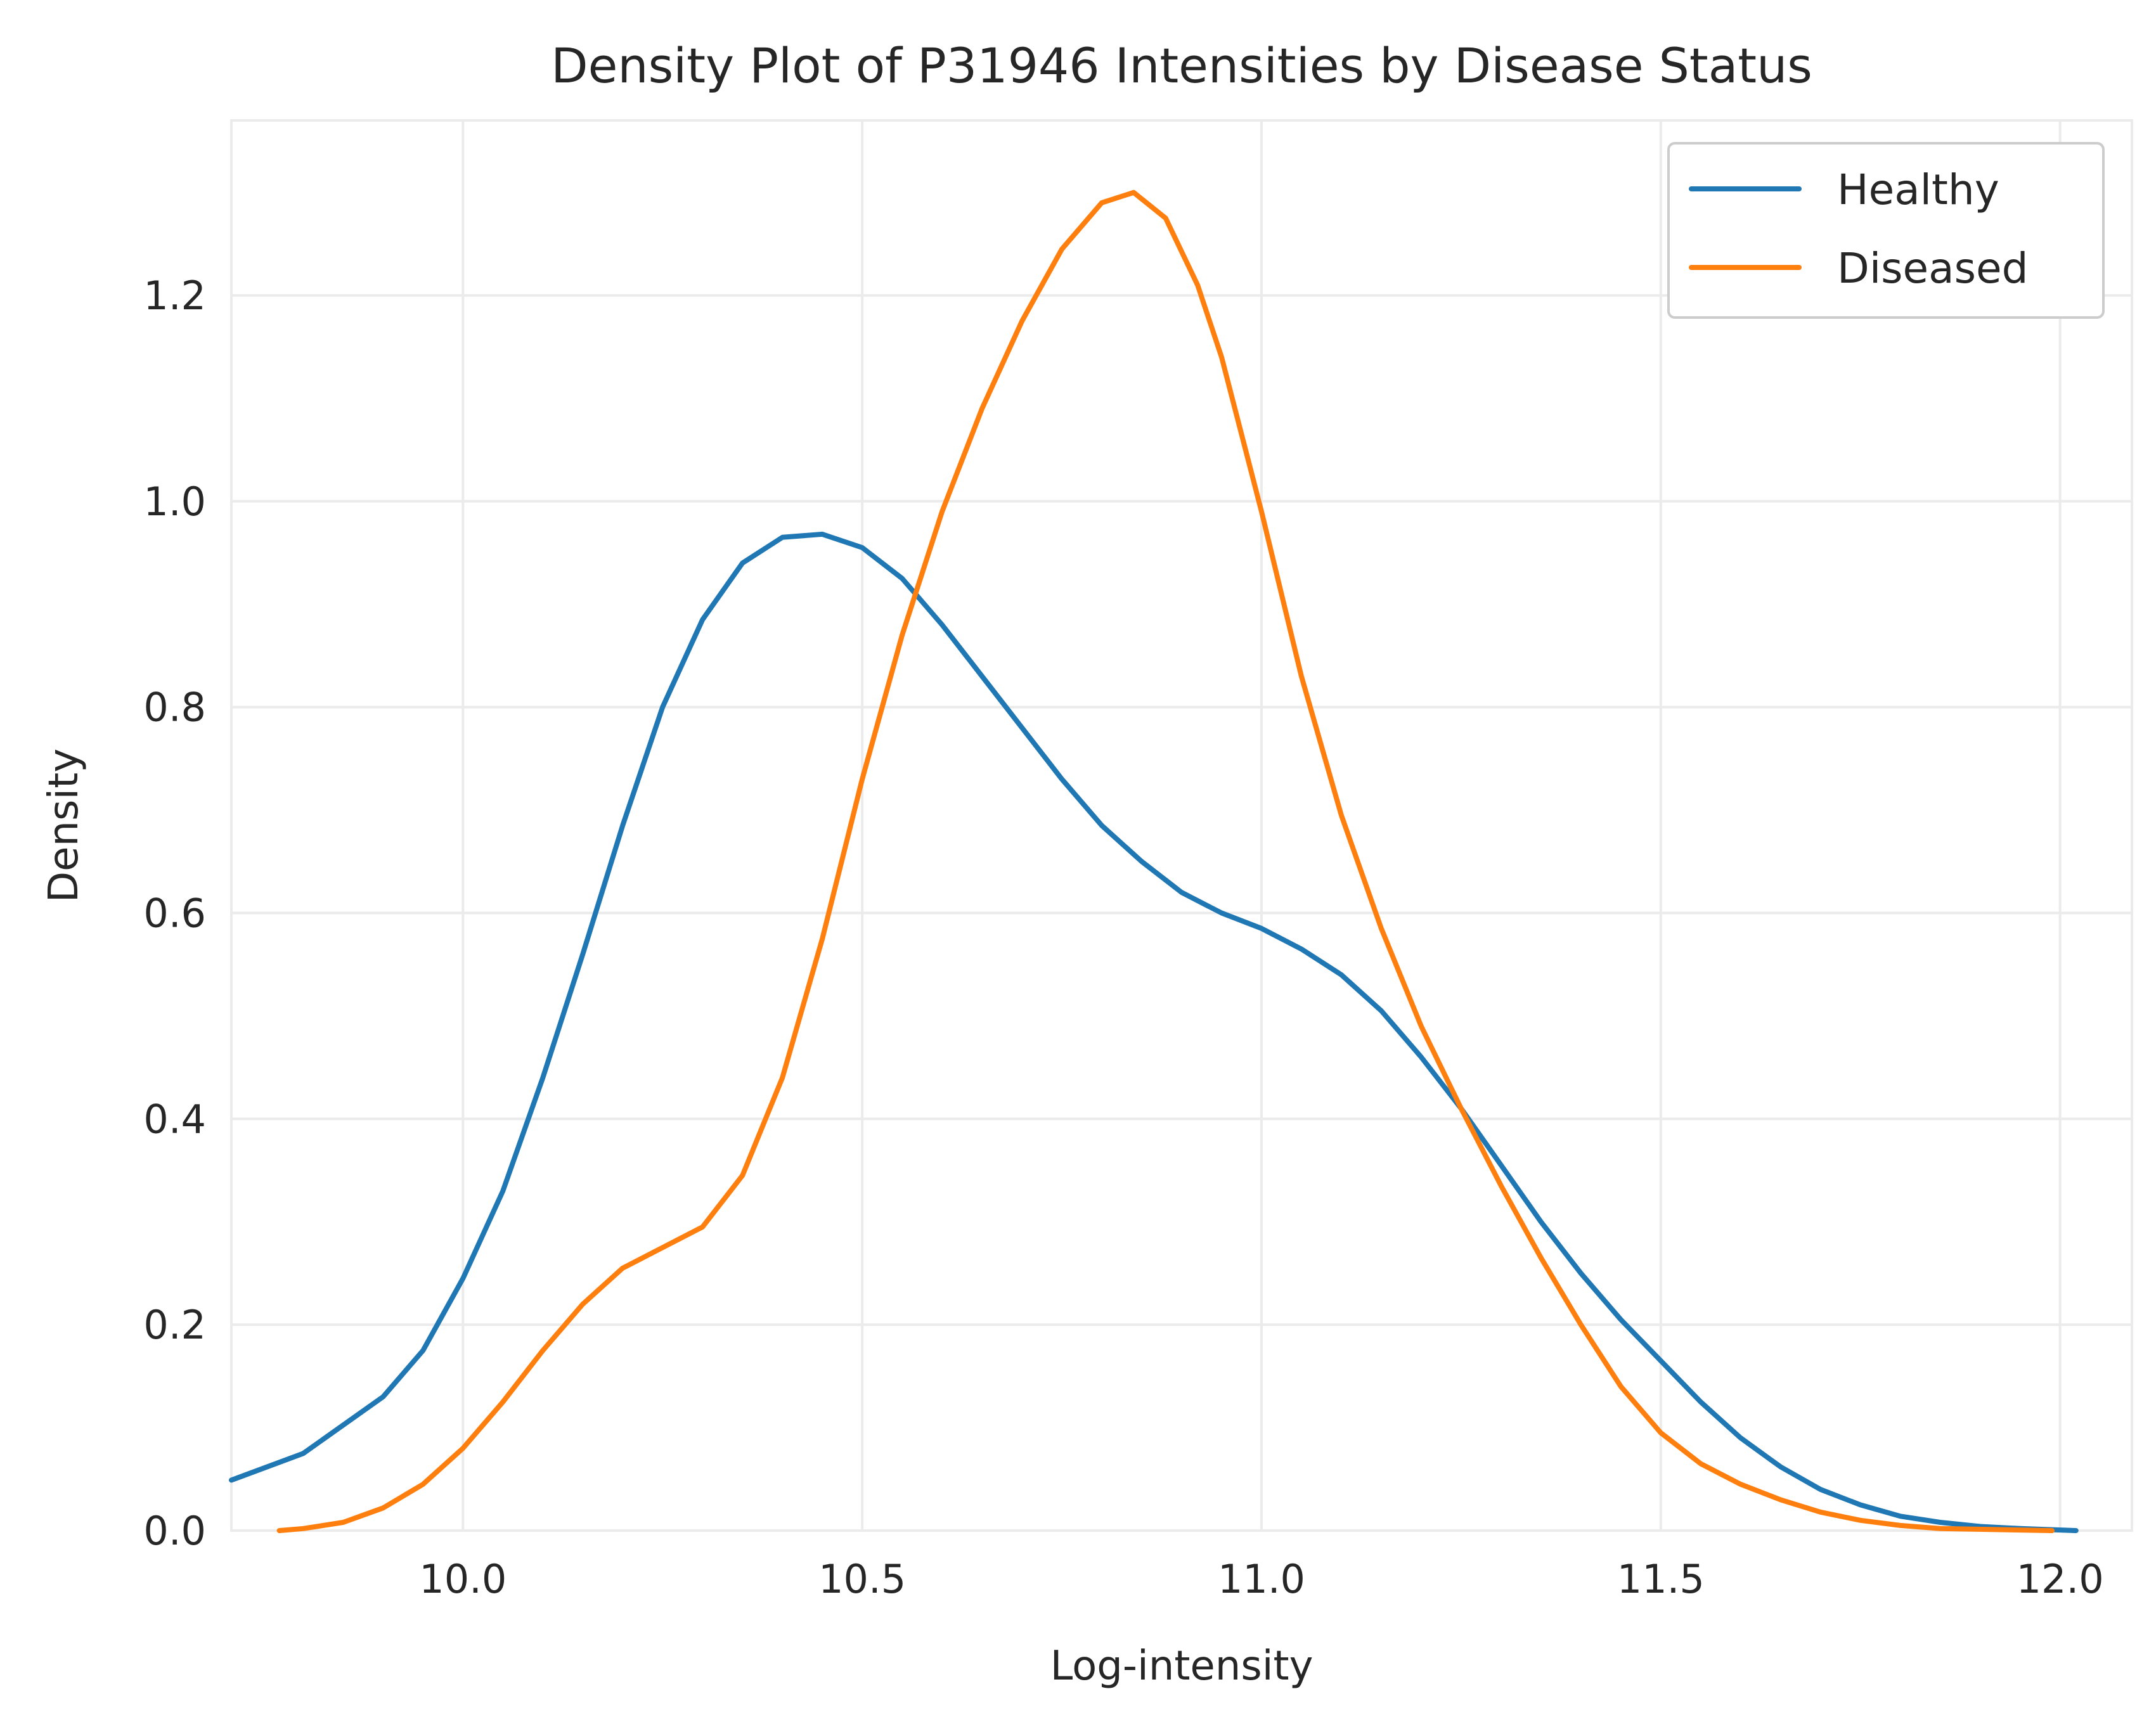 This screenshot has height=1722, width=2156. What do you see at coordinates (862, 1579) in the screenshot?
I see `x-tick-label: 10.5` at bounding box center [862, 1579].